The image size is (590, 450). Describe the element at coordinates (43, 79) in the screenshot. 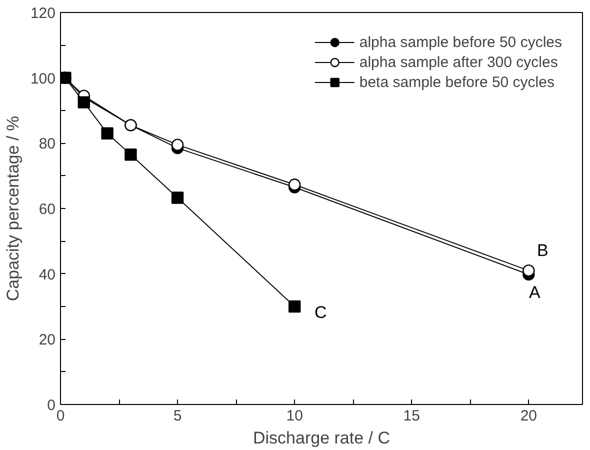

I see `y-tick-label: 100` at that location.